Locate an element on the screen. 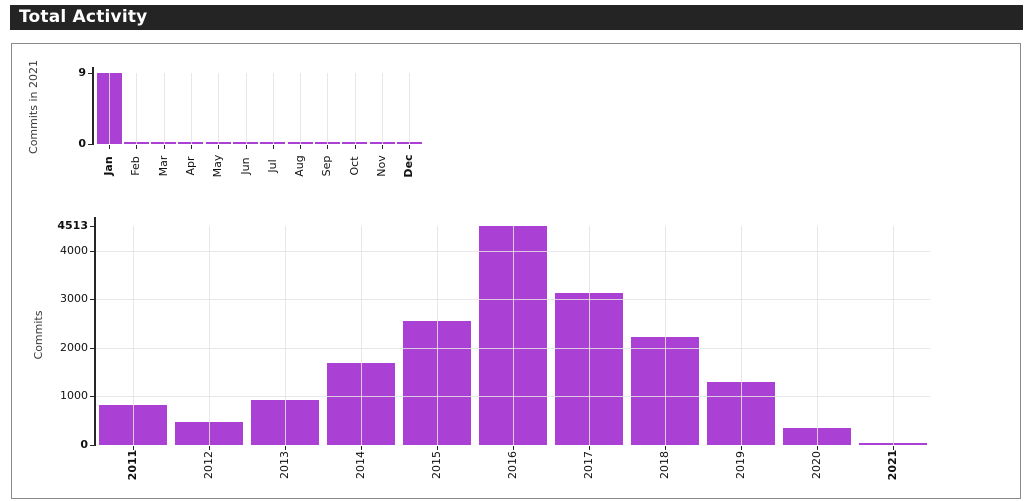 This screenshot has height=501, width=1025. x-tick-label-2015: 2015 is located at coordinates (436, 465).